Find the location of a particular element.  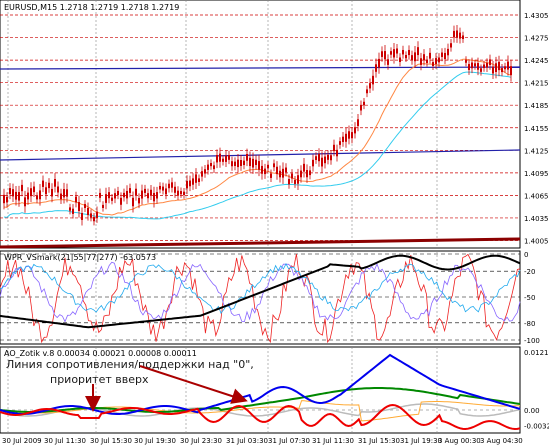

price-tick-label: 1.4185 is located at coordinates (536, 106).